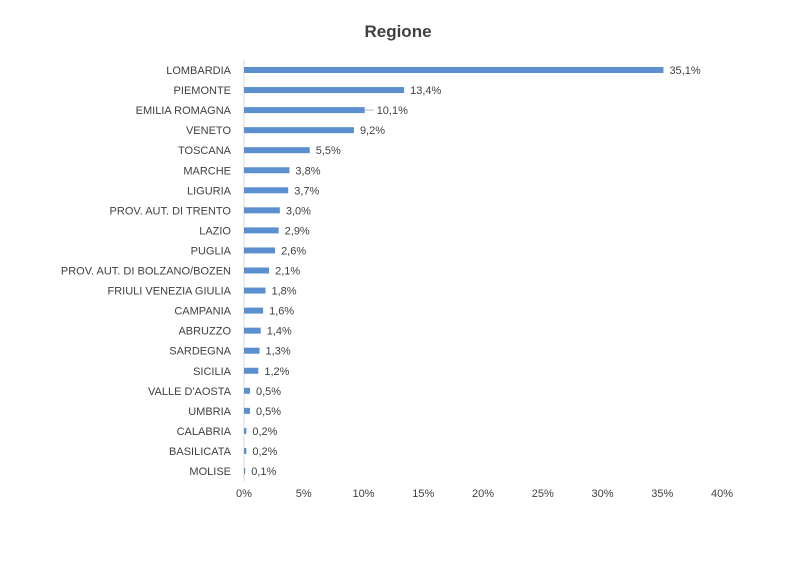  I want to click on category-label: LIGURIA, so click(209, 191).